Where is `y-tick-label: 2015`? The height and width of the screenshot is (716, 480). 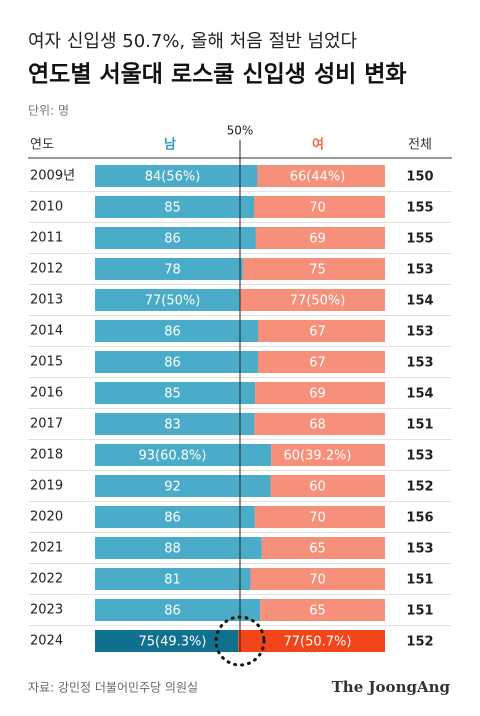
y-tick-label: 2015 is located at coordinates (46, 362).